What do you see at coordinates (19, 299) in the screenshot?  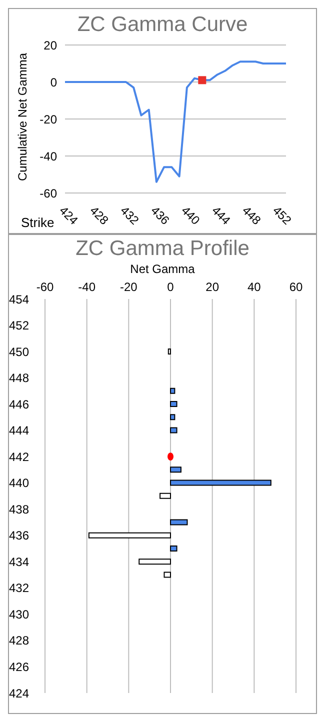 I see `y-tick-label: 454` at bounding box center [19, 299].